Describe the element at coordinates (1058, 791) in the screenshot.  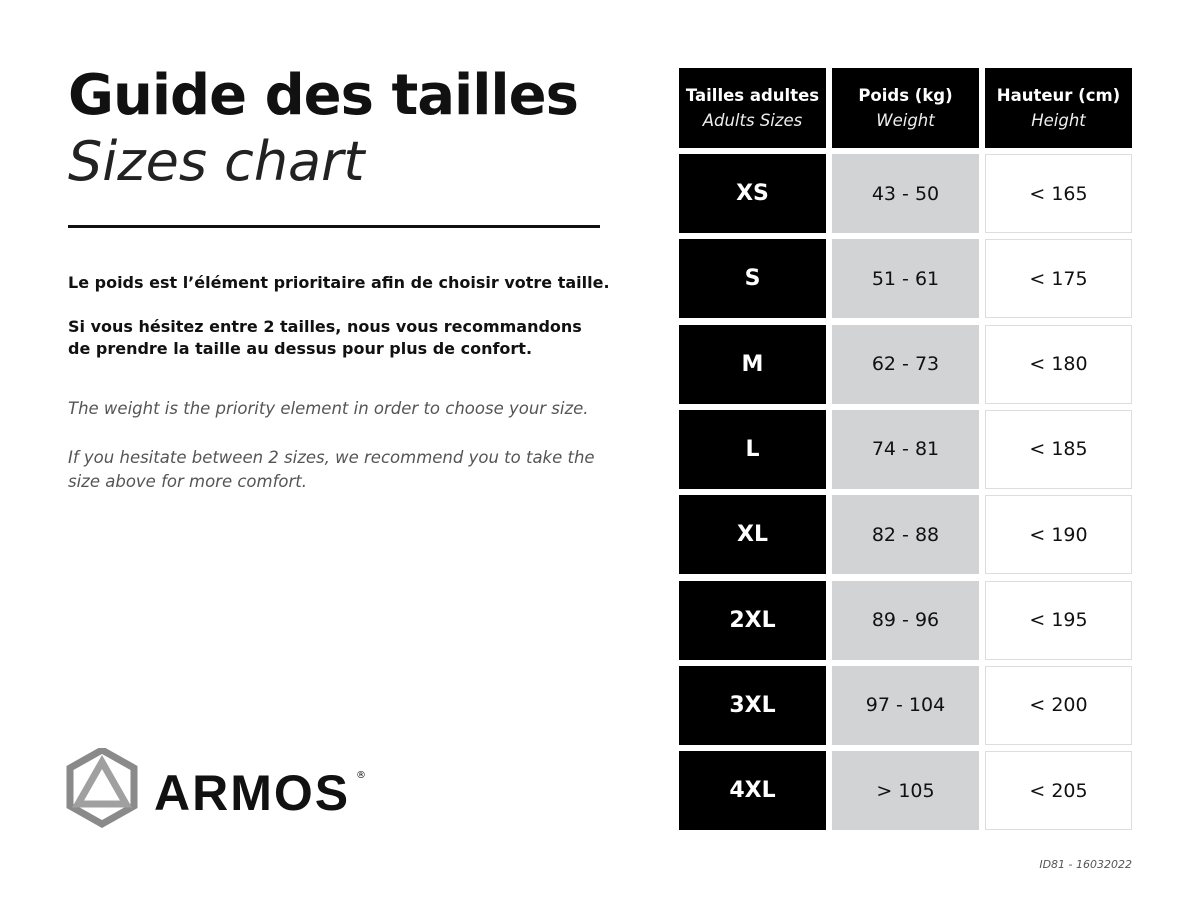
I see `cell-height: < 205` at that location.